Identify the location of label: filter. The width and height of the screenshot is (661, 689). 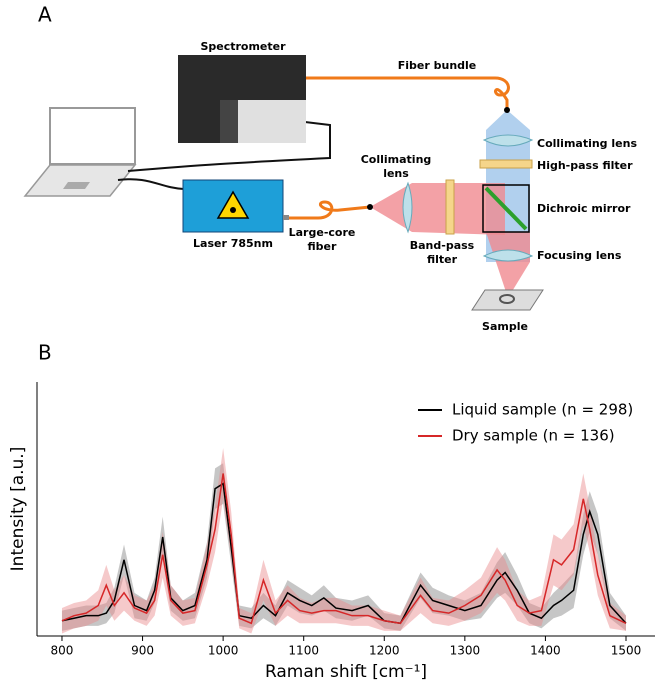
(442, 259).